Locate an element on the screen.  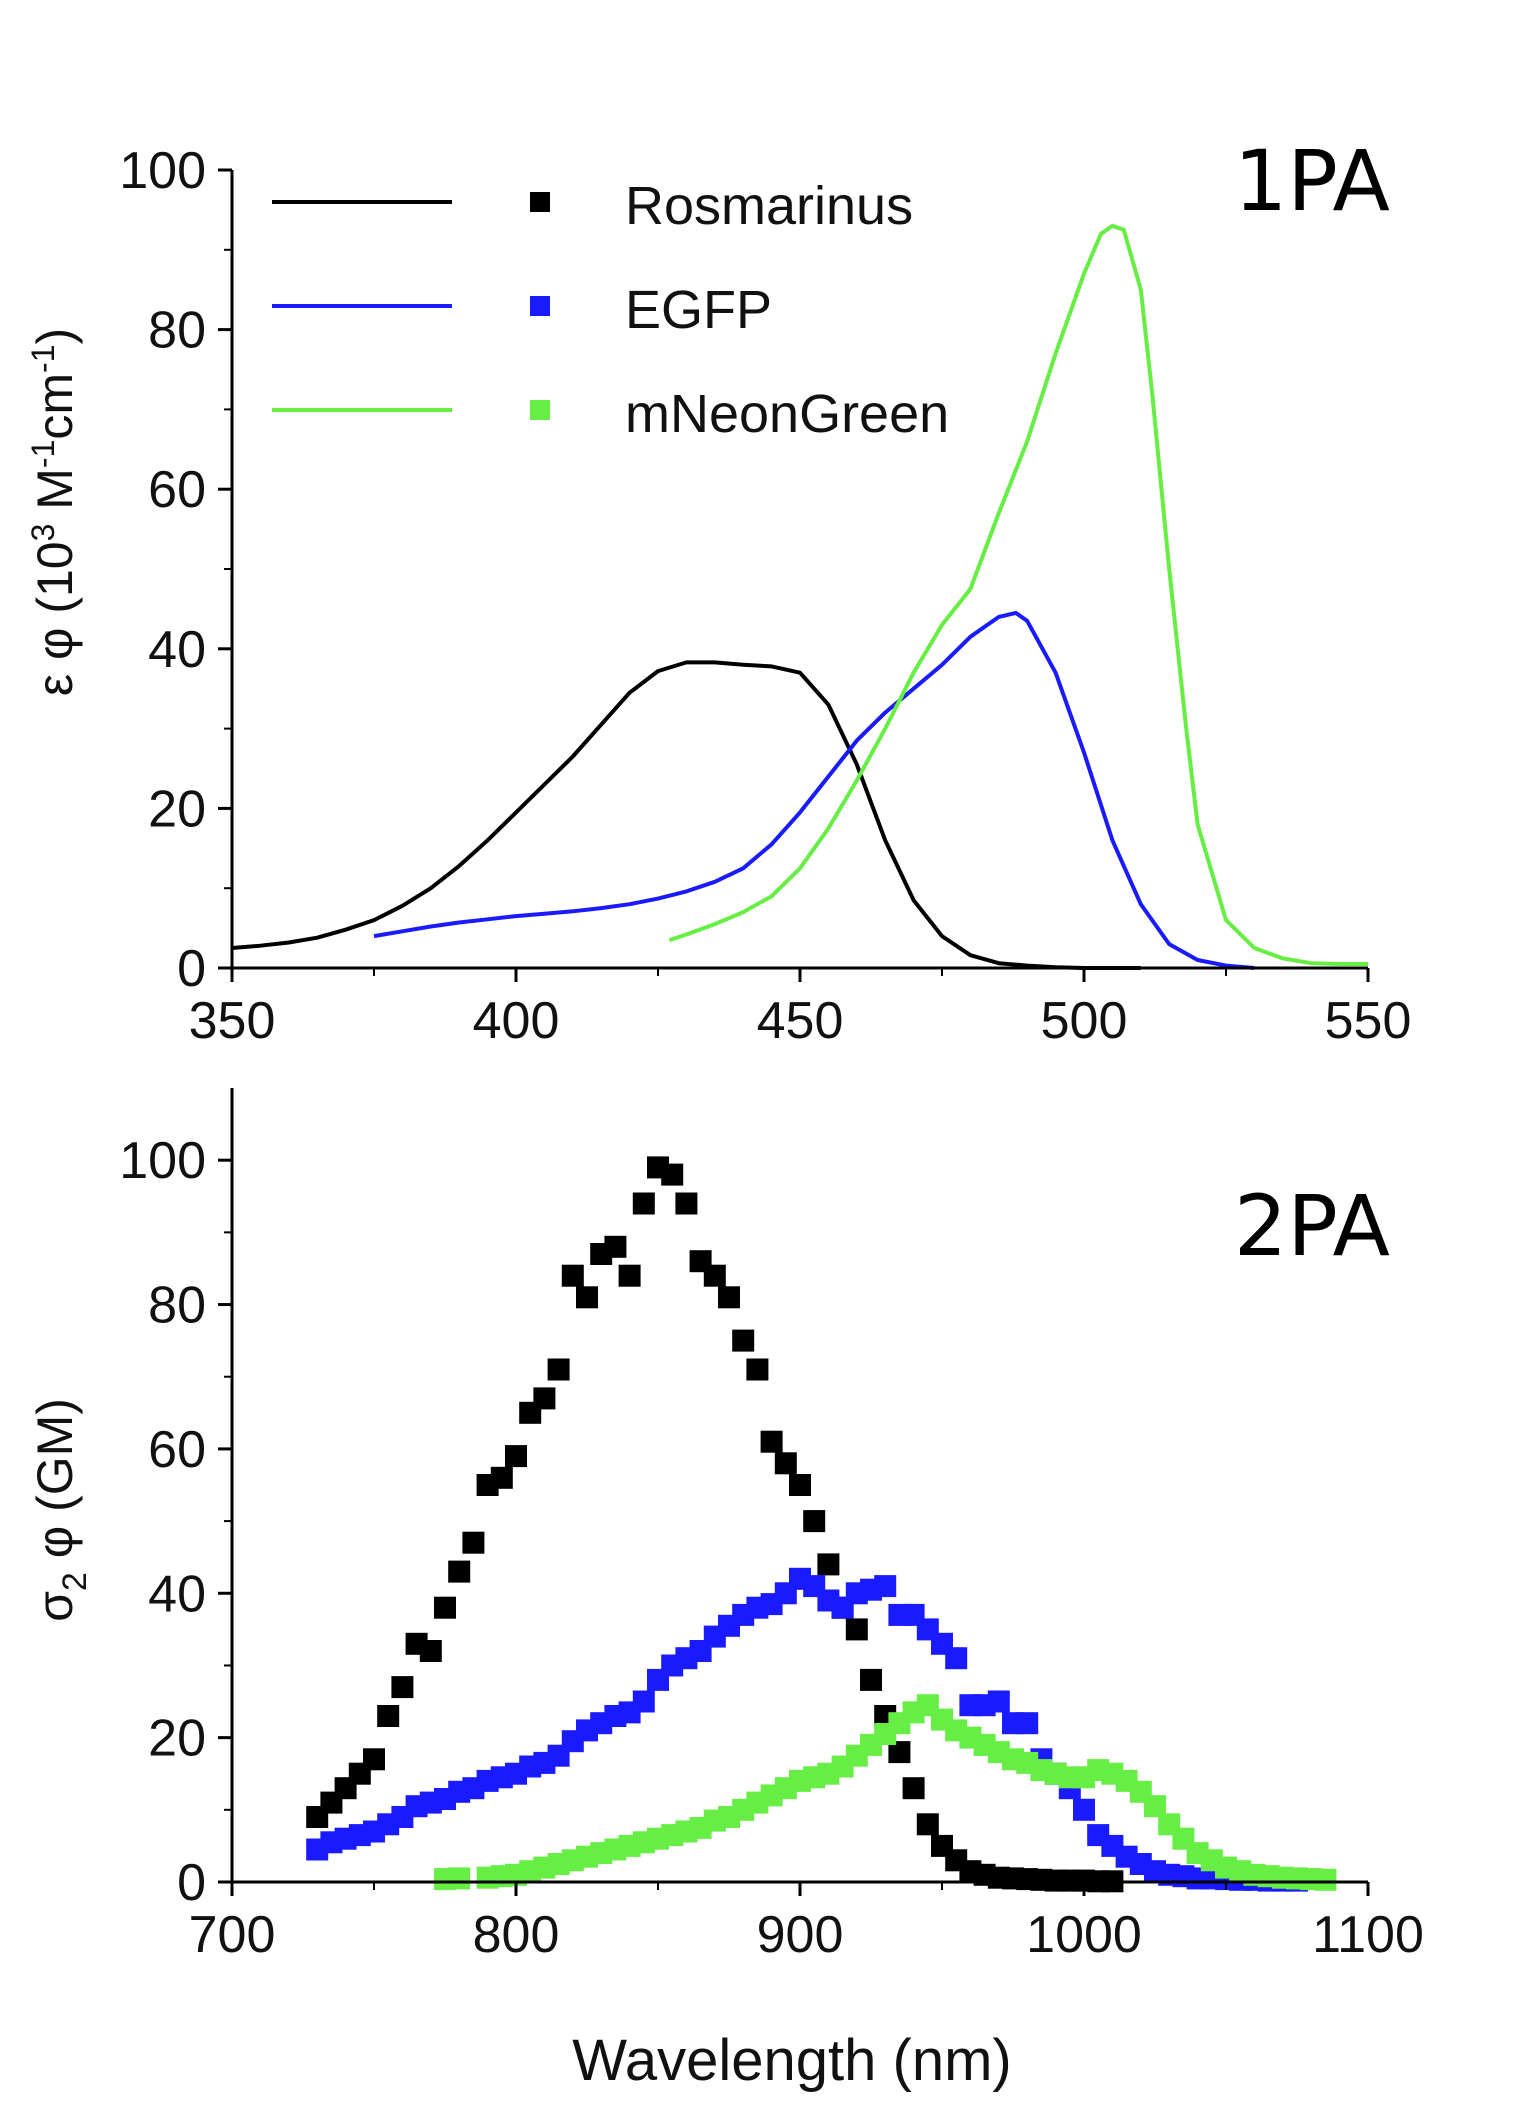
y-tick-label-2pa-40: 40 is located at coordinates (177, 1594).